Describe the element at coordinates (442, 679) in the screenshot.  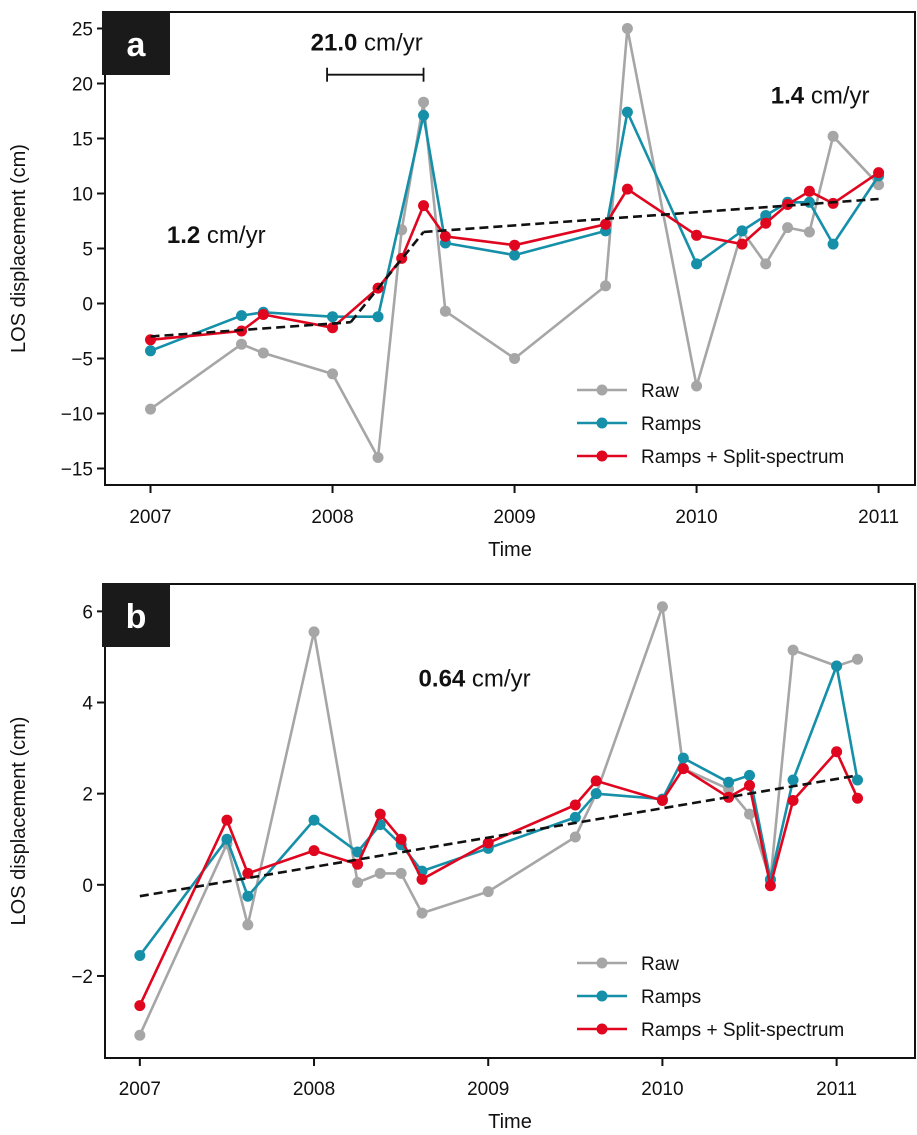
I see `rate-value: 0.64` at that location.